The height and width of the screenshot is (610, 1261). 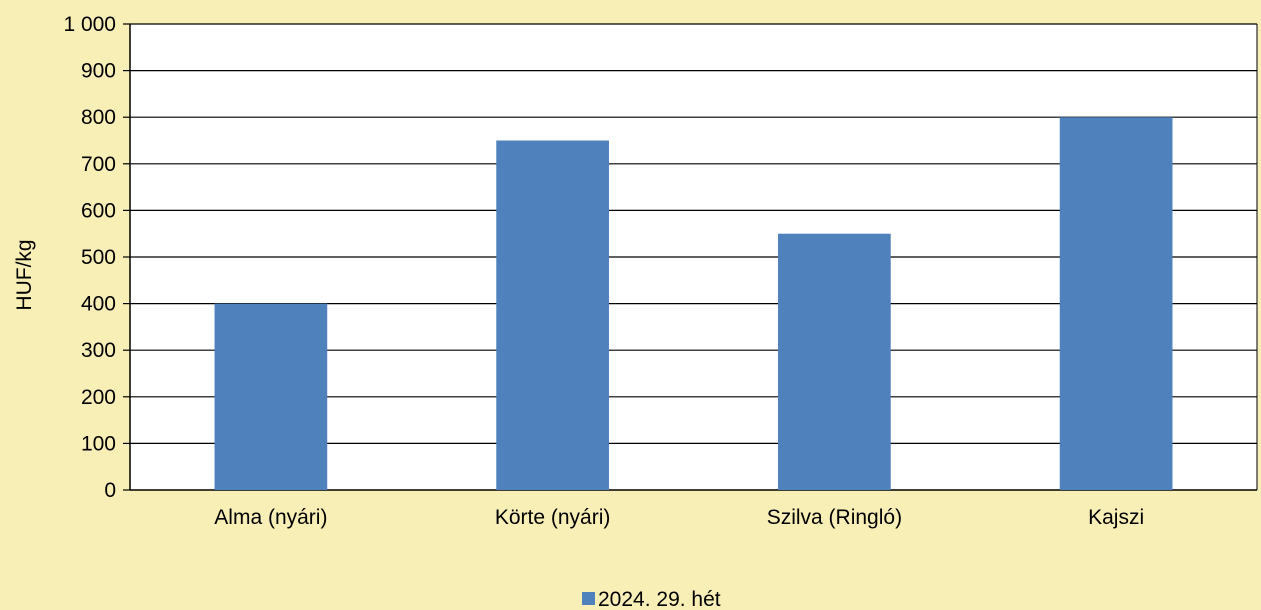 I want to click on y-tick-label: 900, so click(x=98, y=71).